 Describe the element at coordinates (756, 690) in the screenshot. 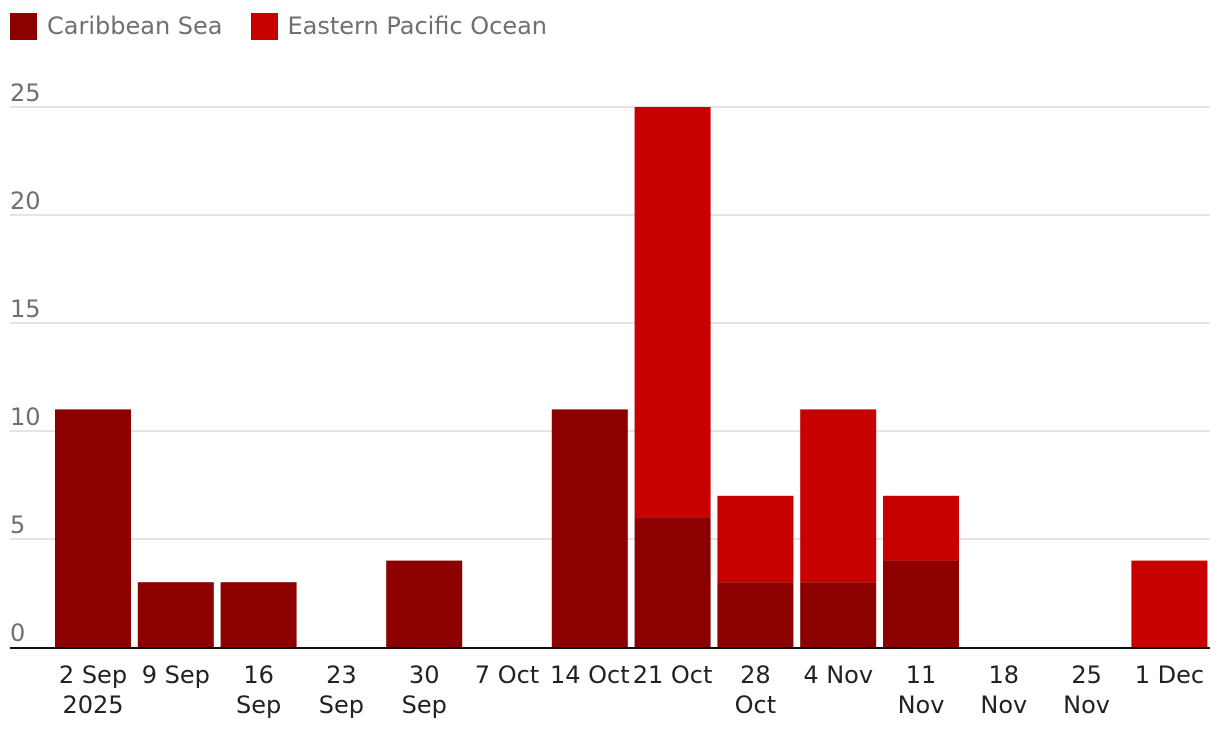

I see `x-tick-label-8: 28 Oct` at that location.